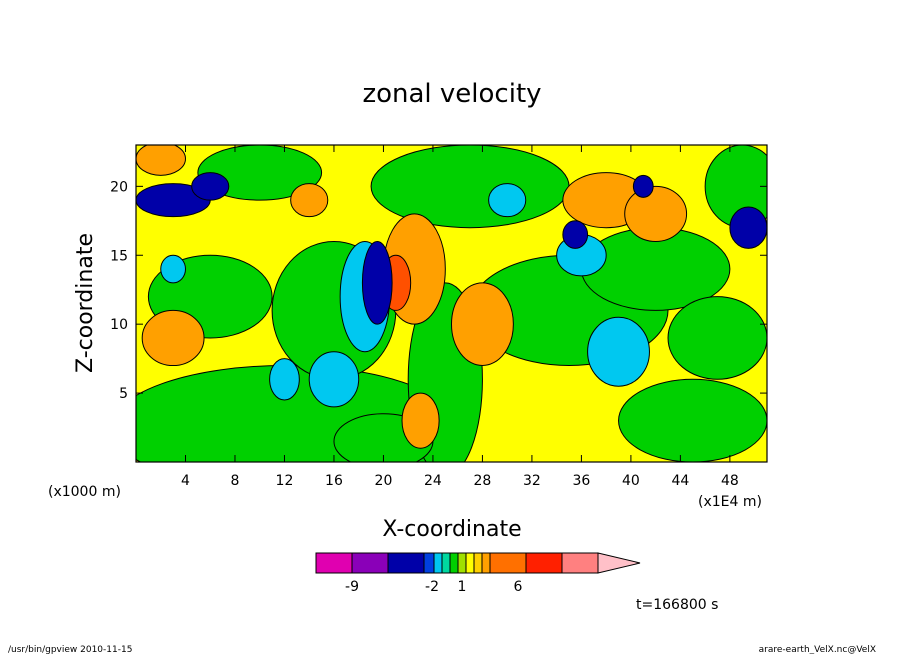 This screenshot has height=654, width=904. I want to click on colorbar-arrow, so click(619, 563).